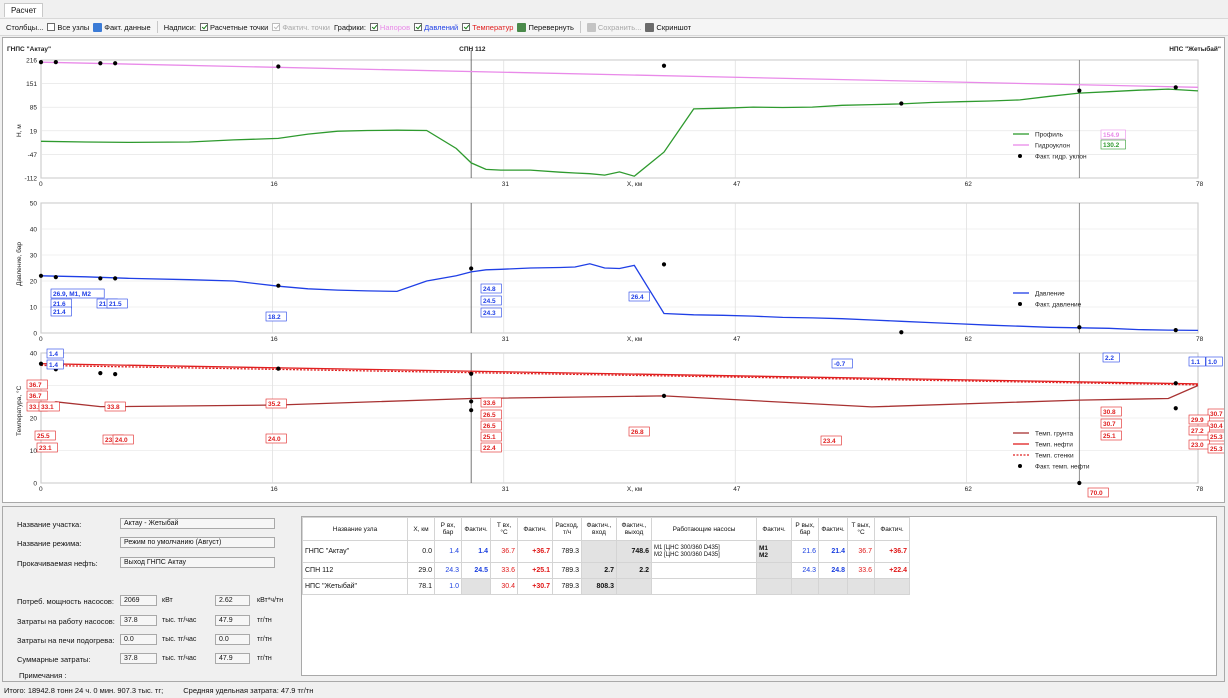  I want to click on value-label: 33.1, so click(47, 407).